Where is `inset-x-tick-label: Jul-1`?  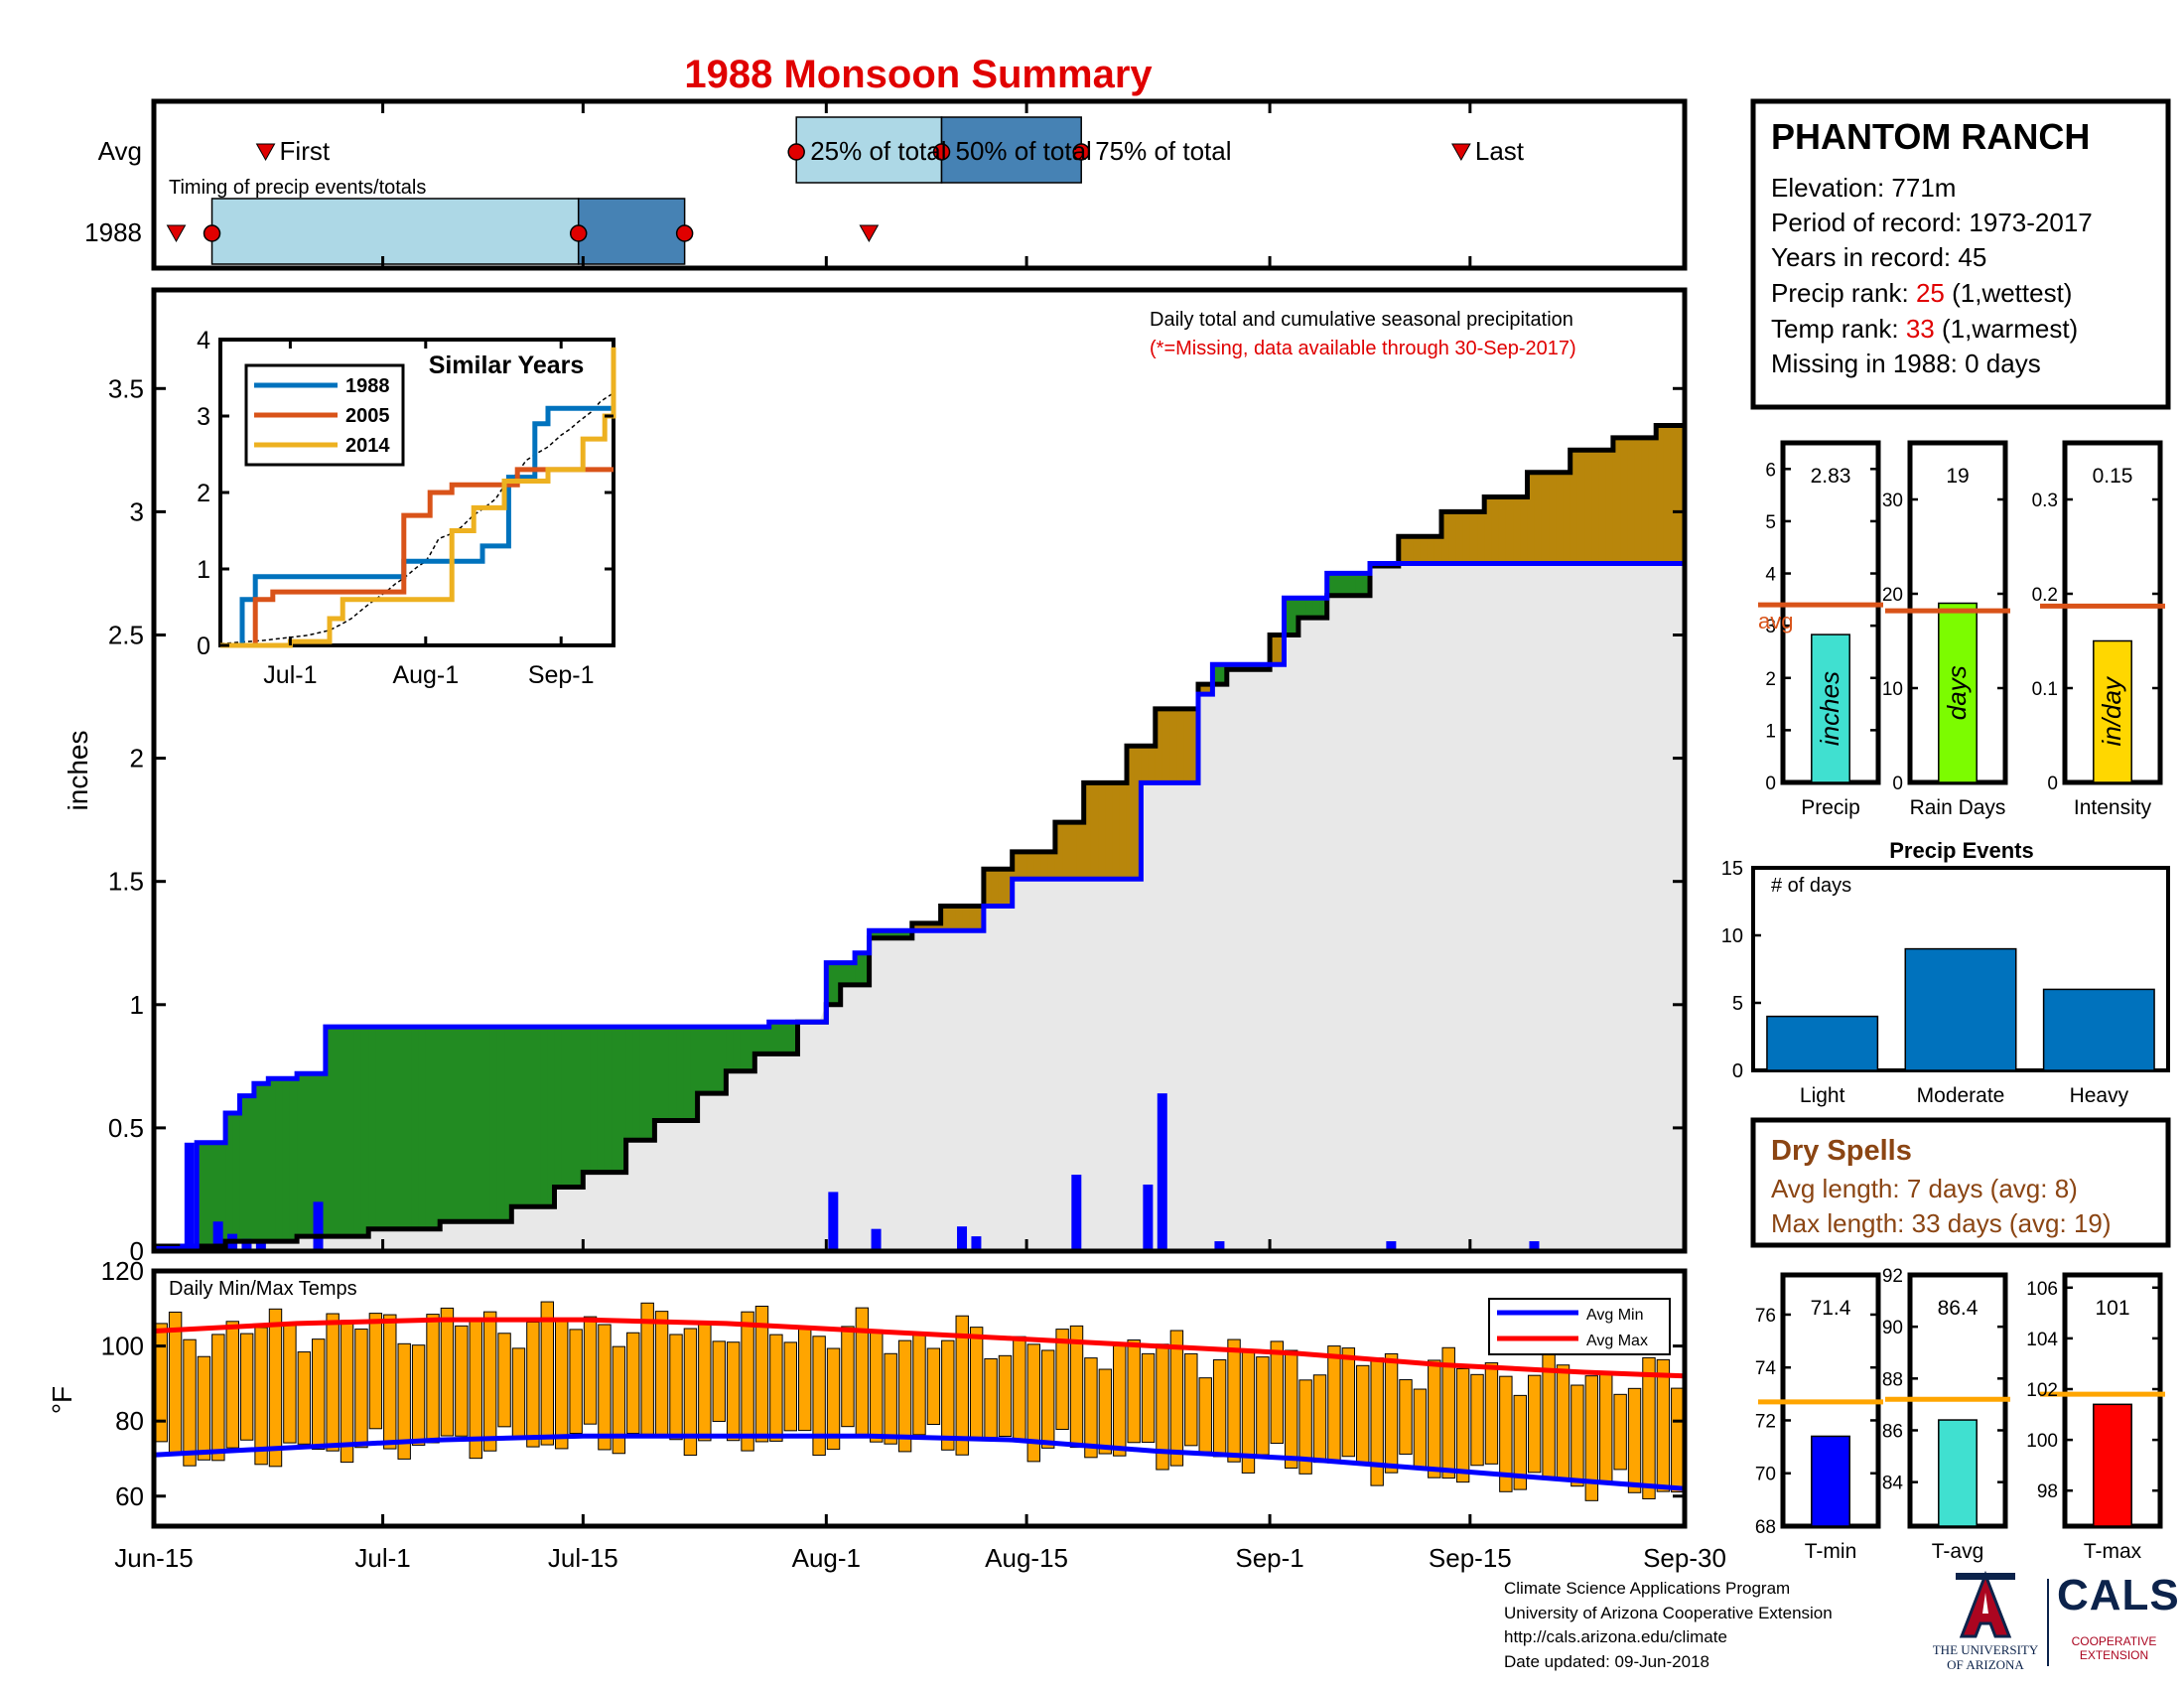 inset-x-tick-label: Jul-1 is located at coordinates (290, 675).